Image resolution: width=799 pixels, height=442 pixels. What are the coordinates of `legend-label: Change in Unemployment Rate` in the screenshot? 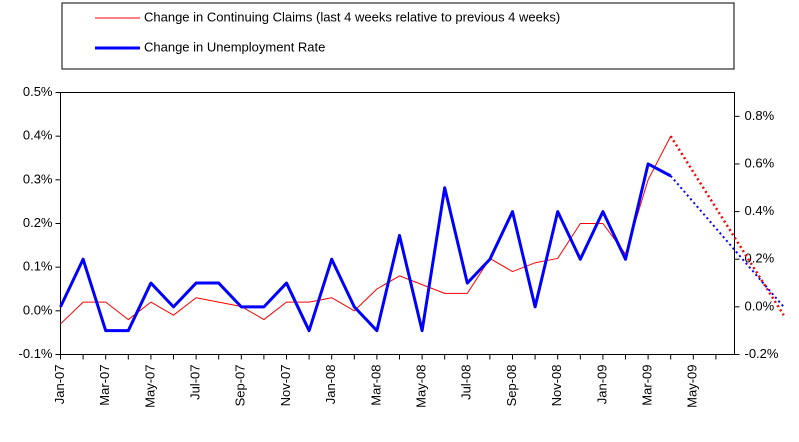 It's located at (234, 46).